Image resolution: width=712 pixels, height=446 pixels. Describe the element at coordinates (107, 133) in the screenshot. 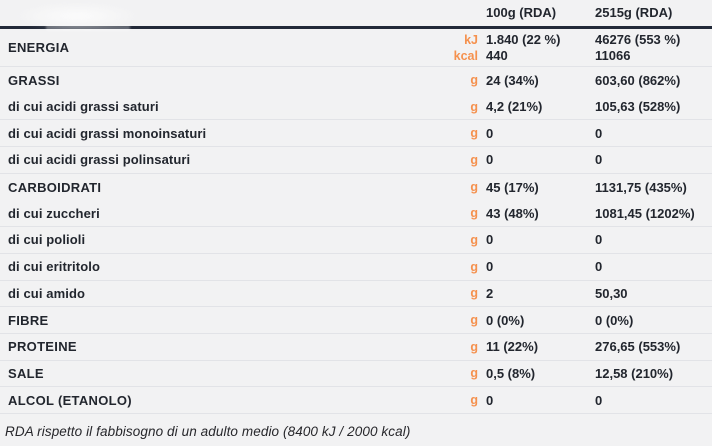

I see `row-label: di cui acidi grassi monoinsaturi` at that location.